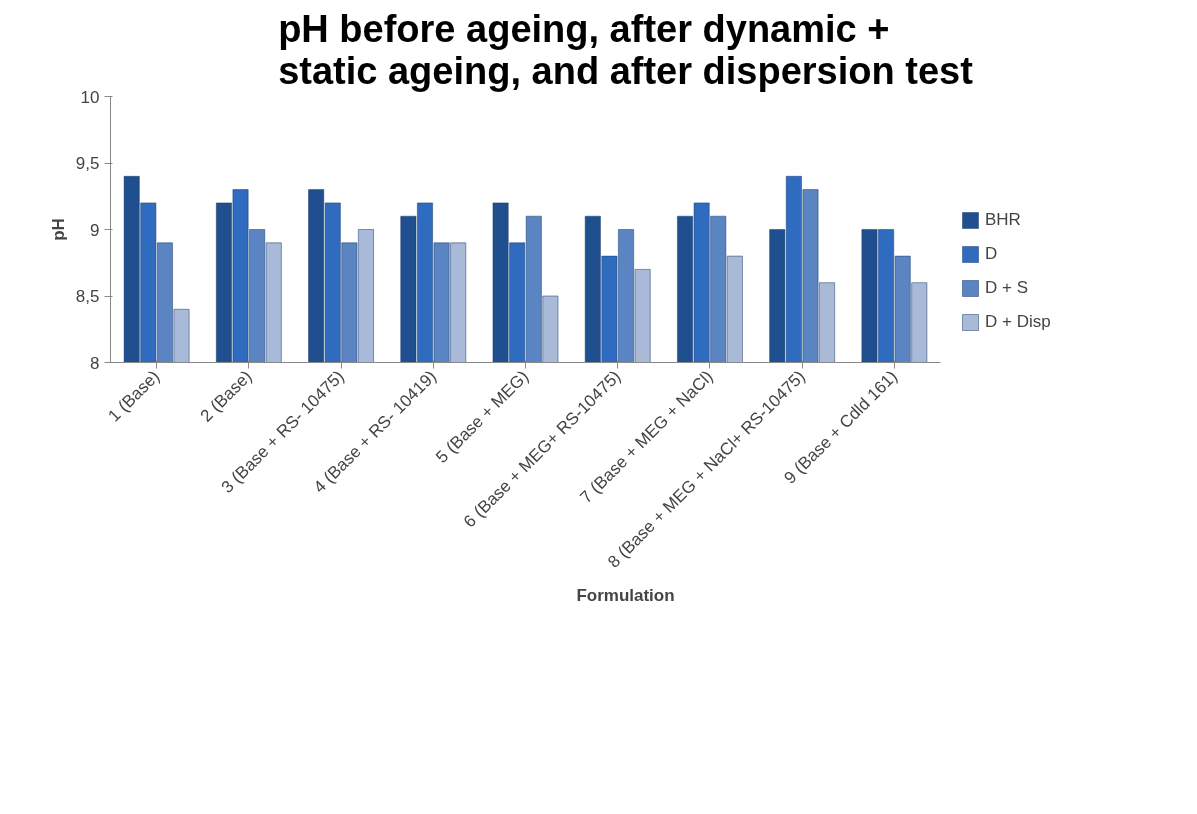  Describe the element at coordinates (95, 363) in the screenshot. I see `y-tick-label: 8` at that location.